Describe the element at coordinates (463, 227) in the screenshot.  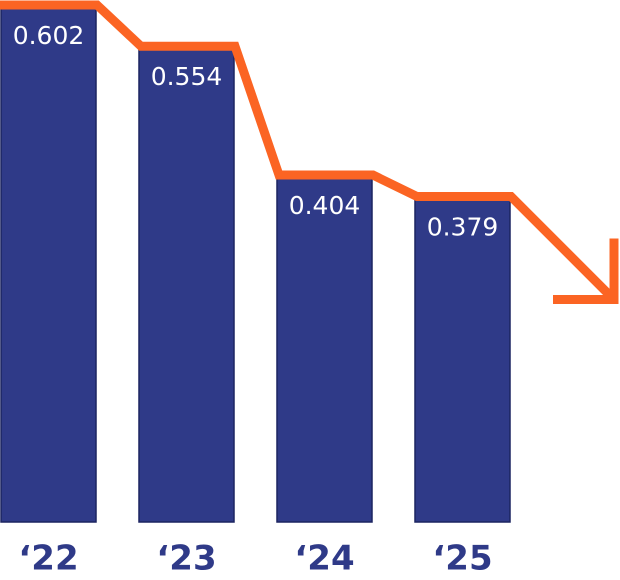
I see `value-label: 0.379` at that location.